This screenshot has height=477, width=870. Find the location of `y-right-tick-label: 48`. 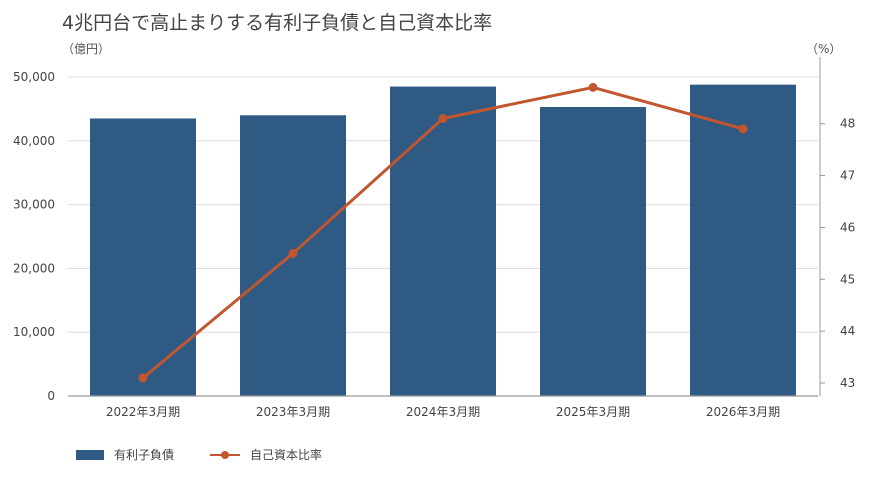

y-right-tick-label: 48 is located at coordinates (847, 124).